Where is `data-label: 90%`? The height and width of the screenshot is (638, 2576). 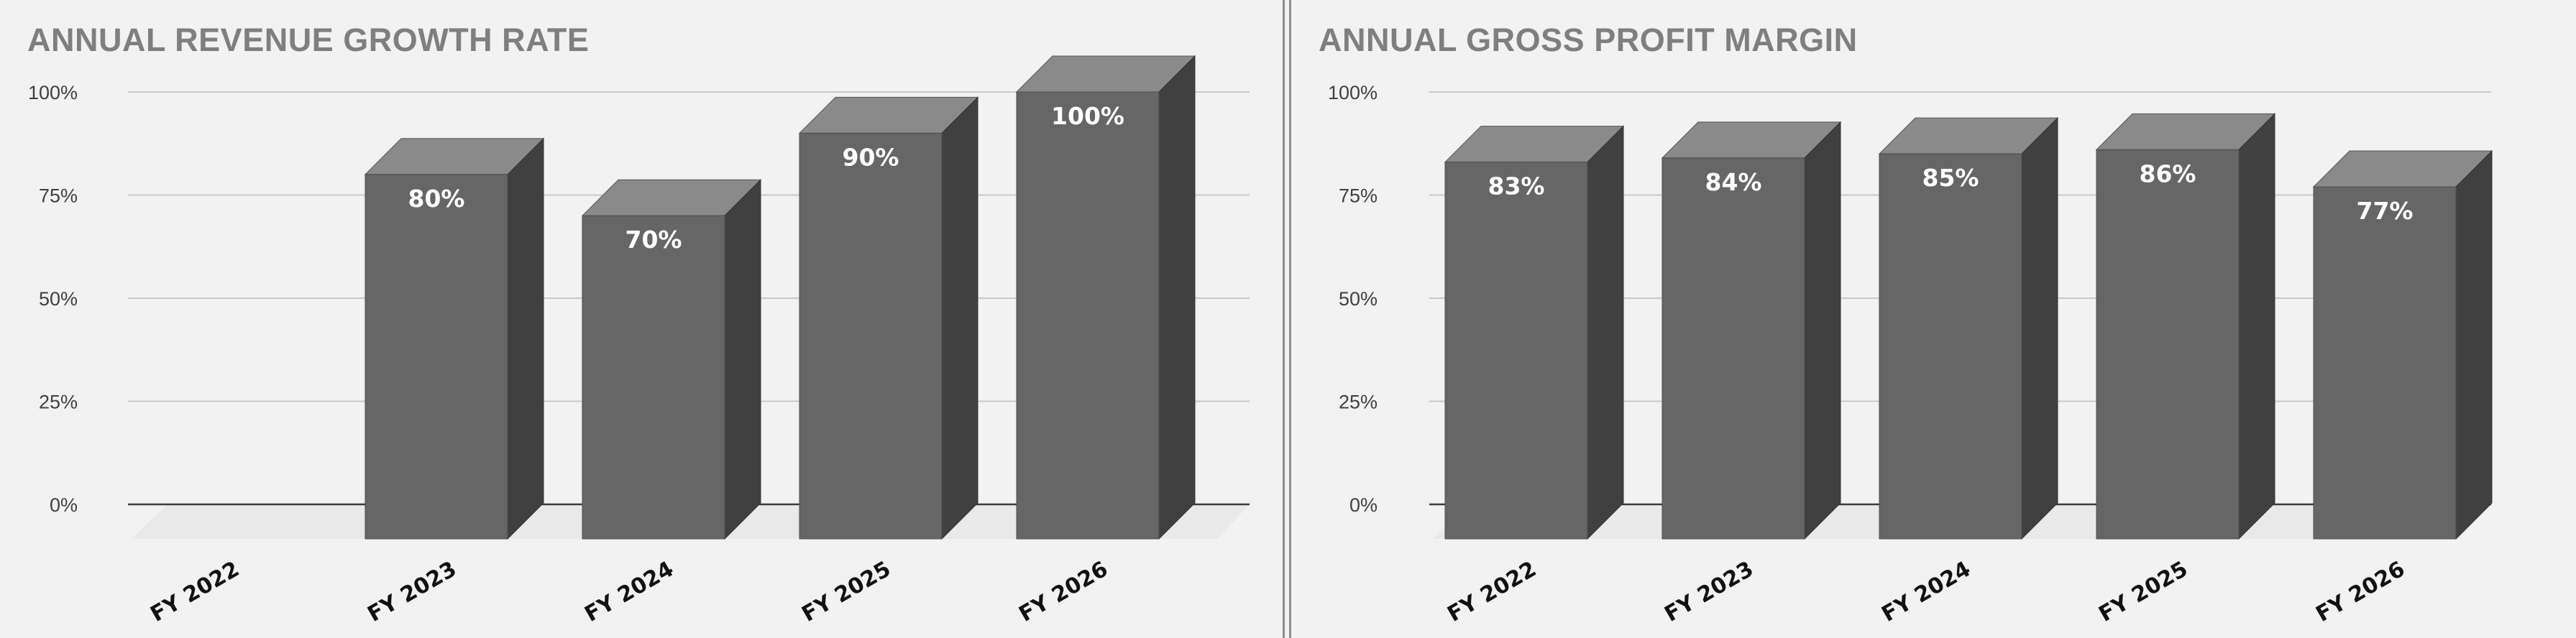
data-label: 90% is located at coordinates (871, 157).